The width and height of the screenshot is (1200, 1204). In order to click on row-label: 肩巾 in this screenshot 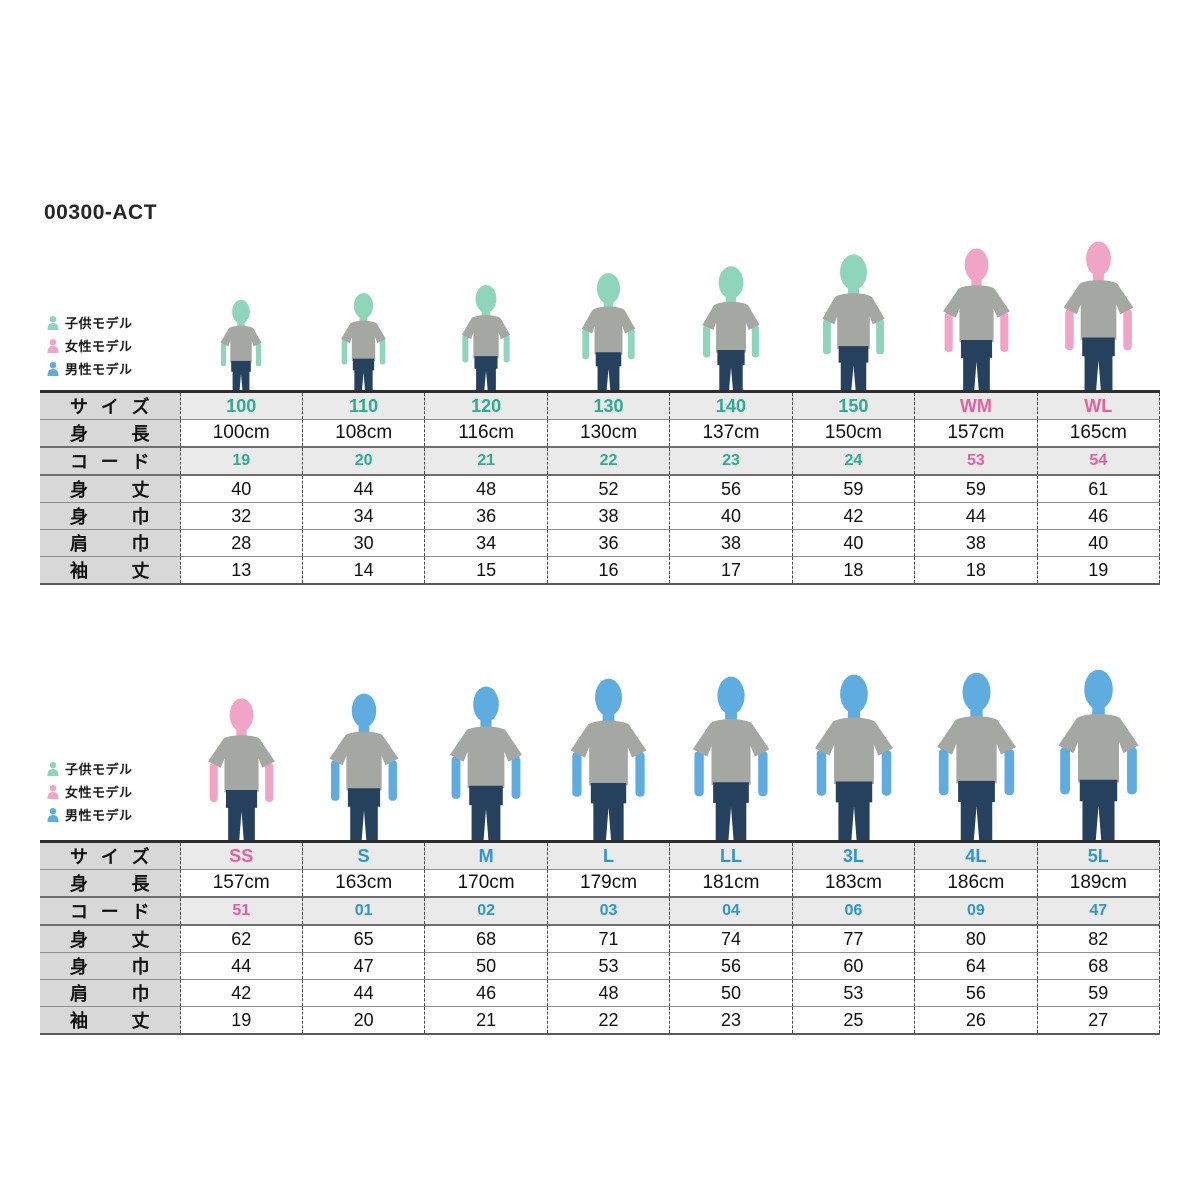, I will do `click(110, 543)`.